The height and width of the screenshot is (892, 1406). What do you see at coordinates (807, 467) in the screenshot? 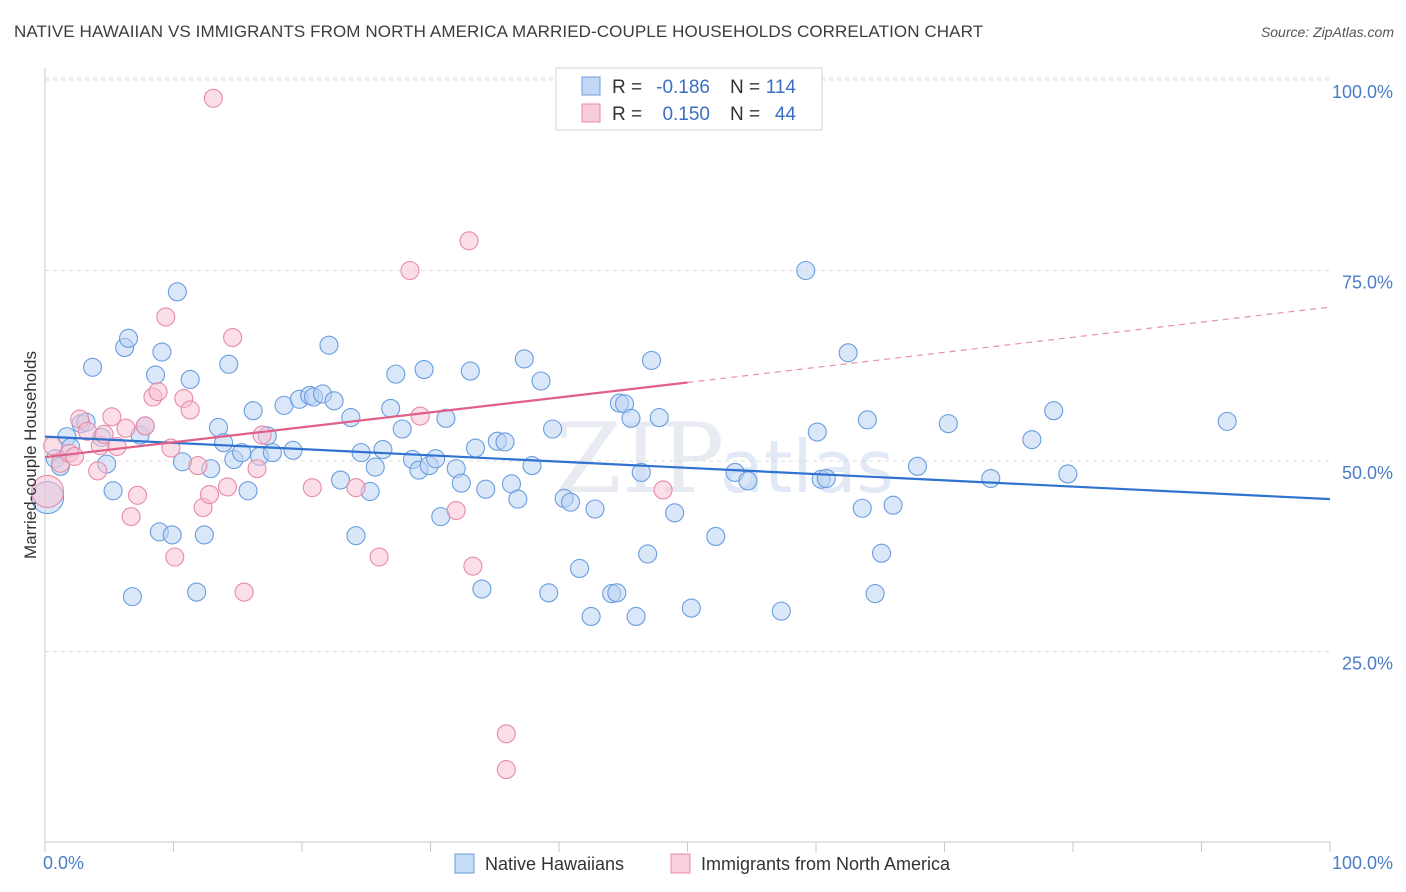
I see `watermark-atlas: atlas` at bounding box center [807, 467].